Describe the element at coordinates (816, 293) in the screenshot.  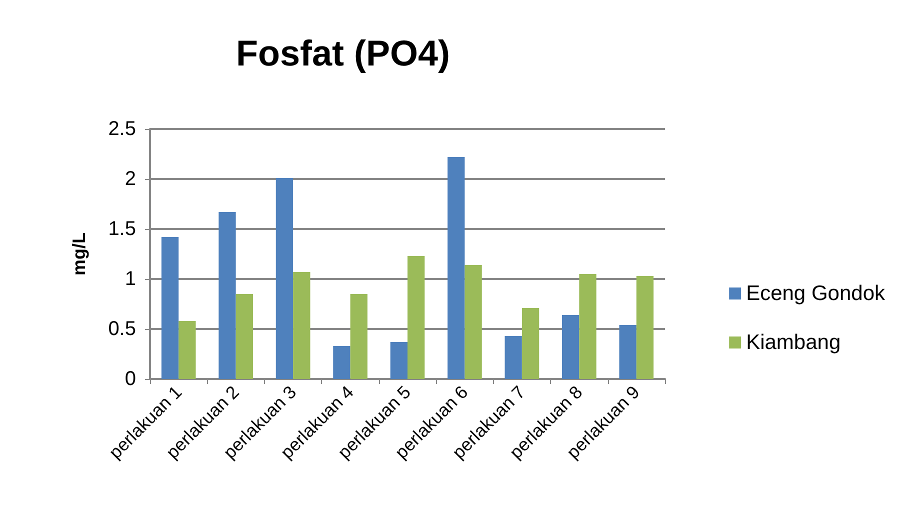
I see `legend-label: Eceng Gondok` at that location.